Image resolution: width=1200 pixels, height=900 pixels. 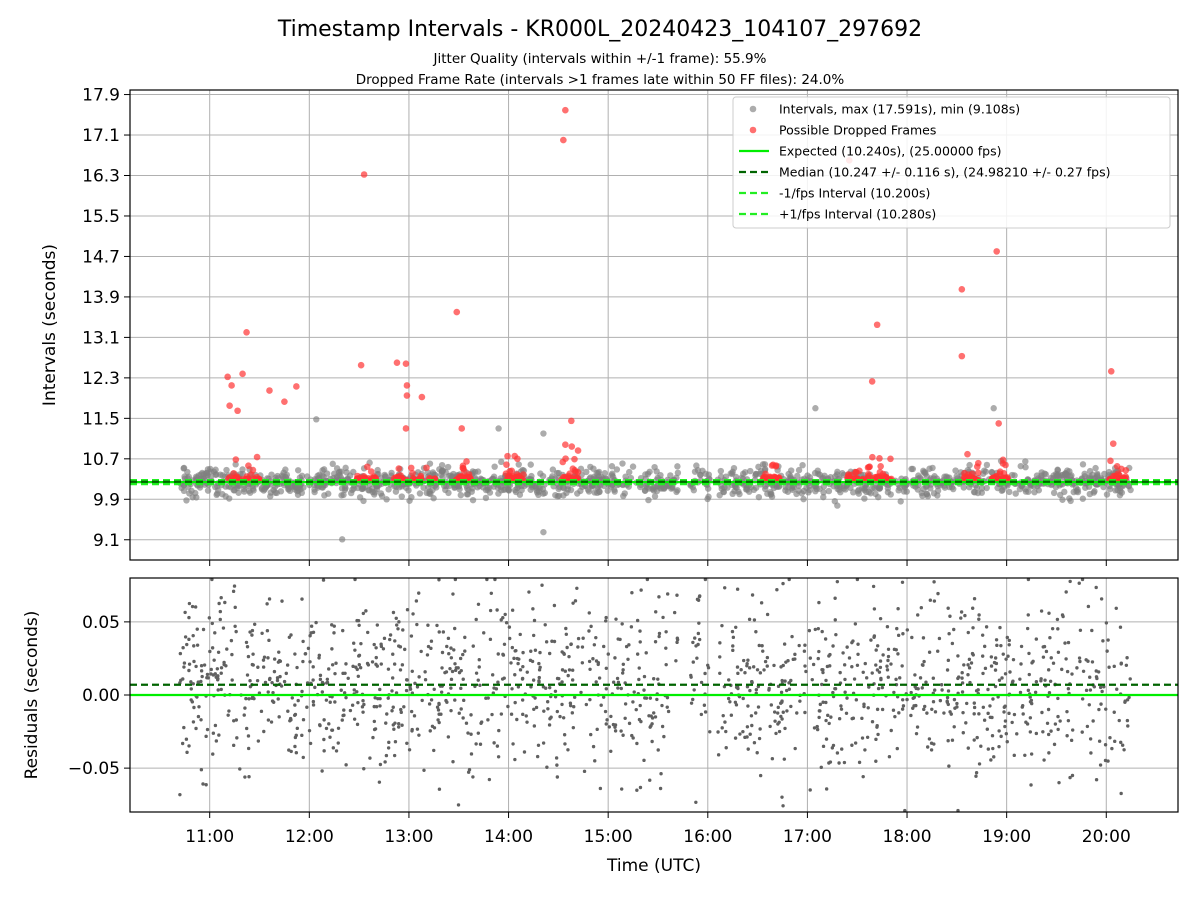 I want to click on top-y-tick-label: 11.5, so click(x=101, y=419).